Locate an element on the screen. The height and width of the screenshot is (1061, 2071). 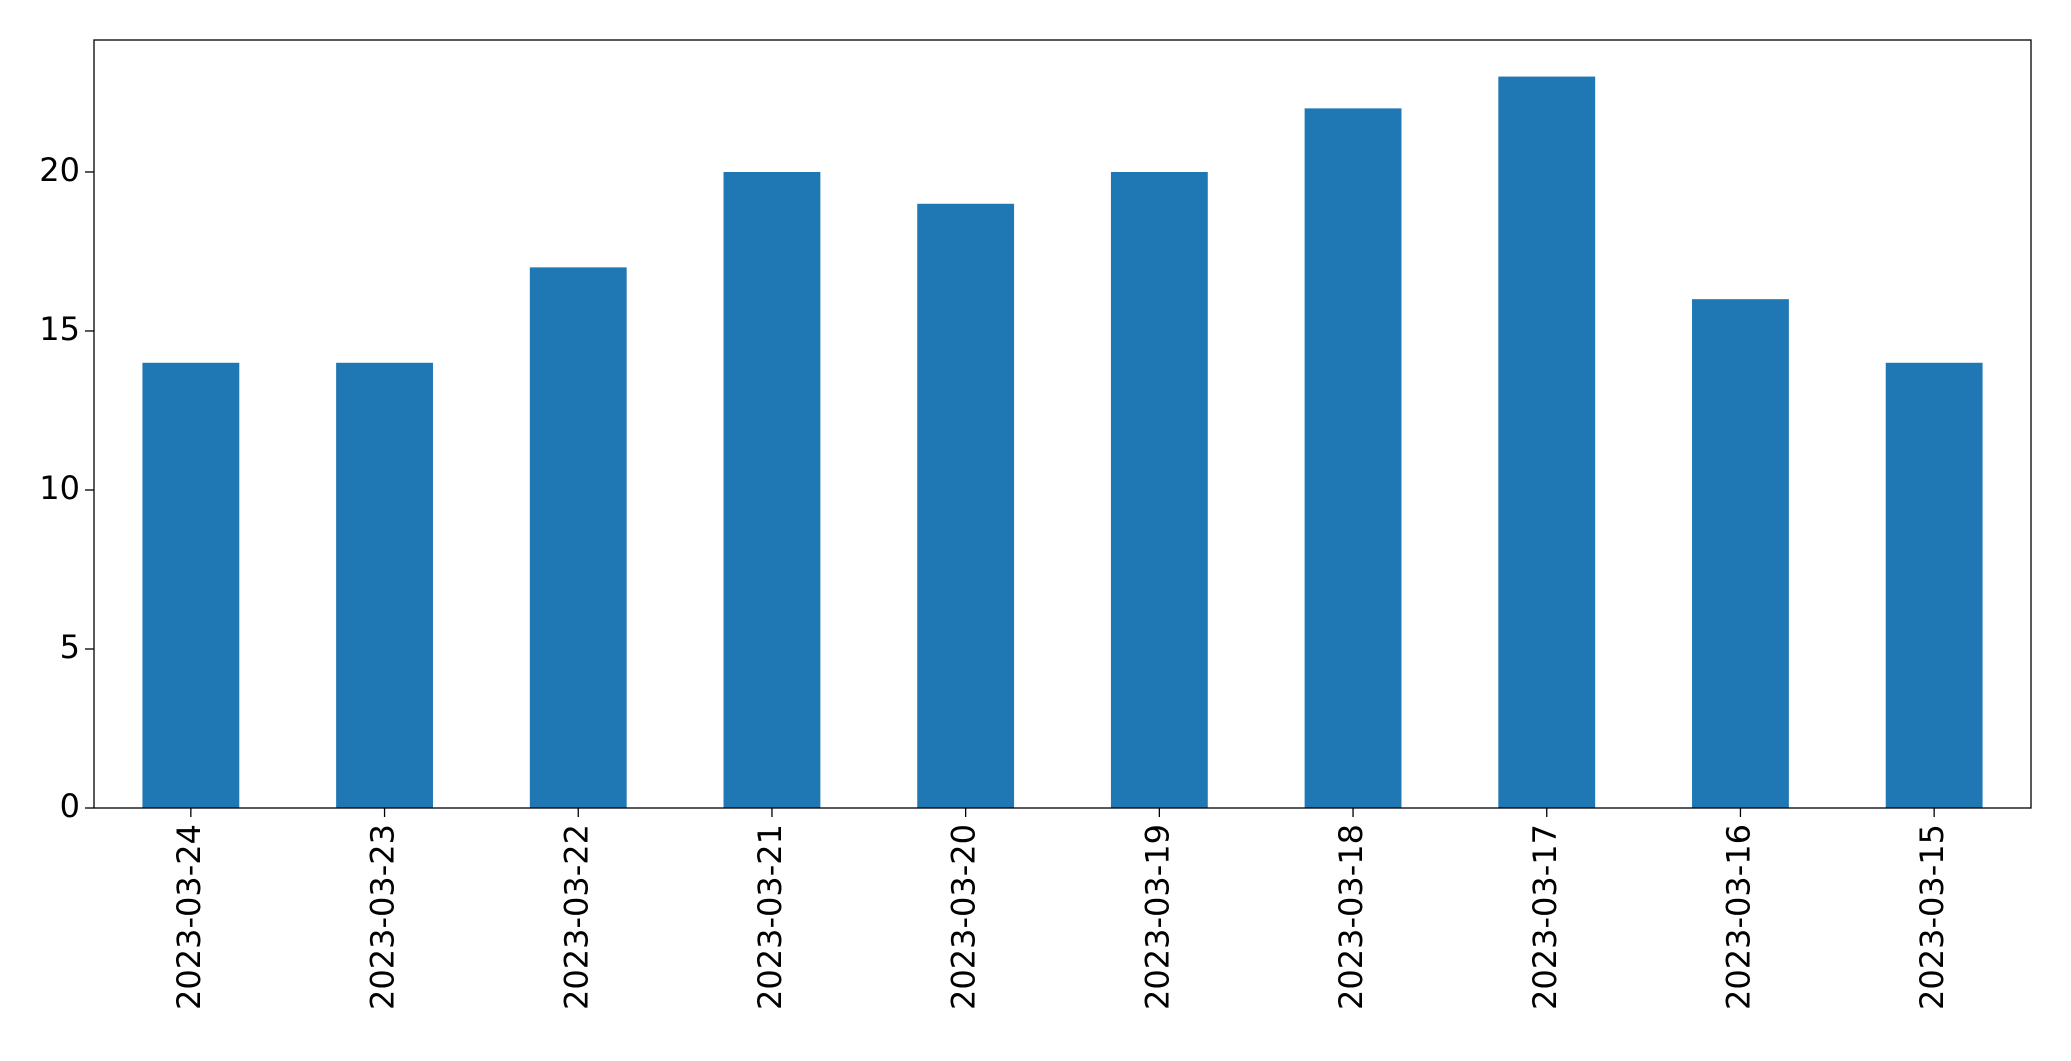
x-tick-label: 2023-03-23 is located at coordinates (383, 917).